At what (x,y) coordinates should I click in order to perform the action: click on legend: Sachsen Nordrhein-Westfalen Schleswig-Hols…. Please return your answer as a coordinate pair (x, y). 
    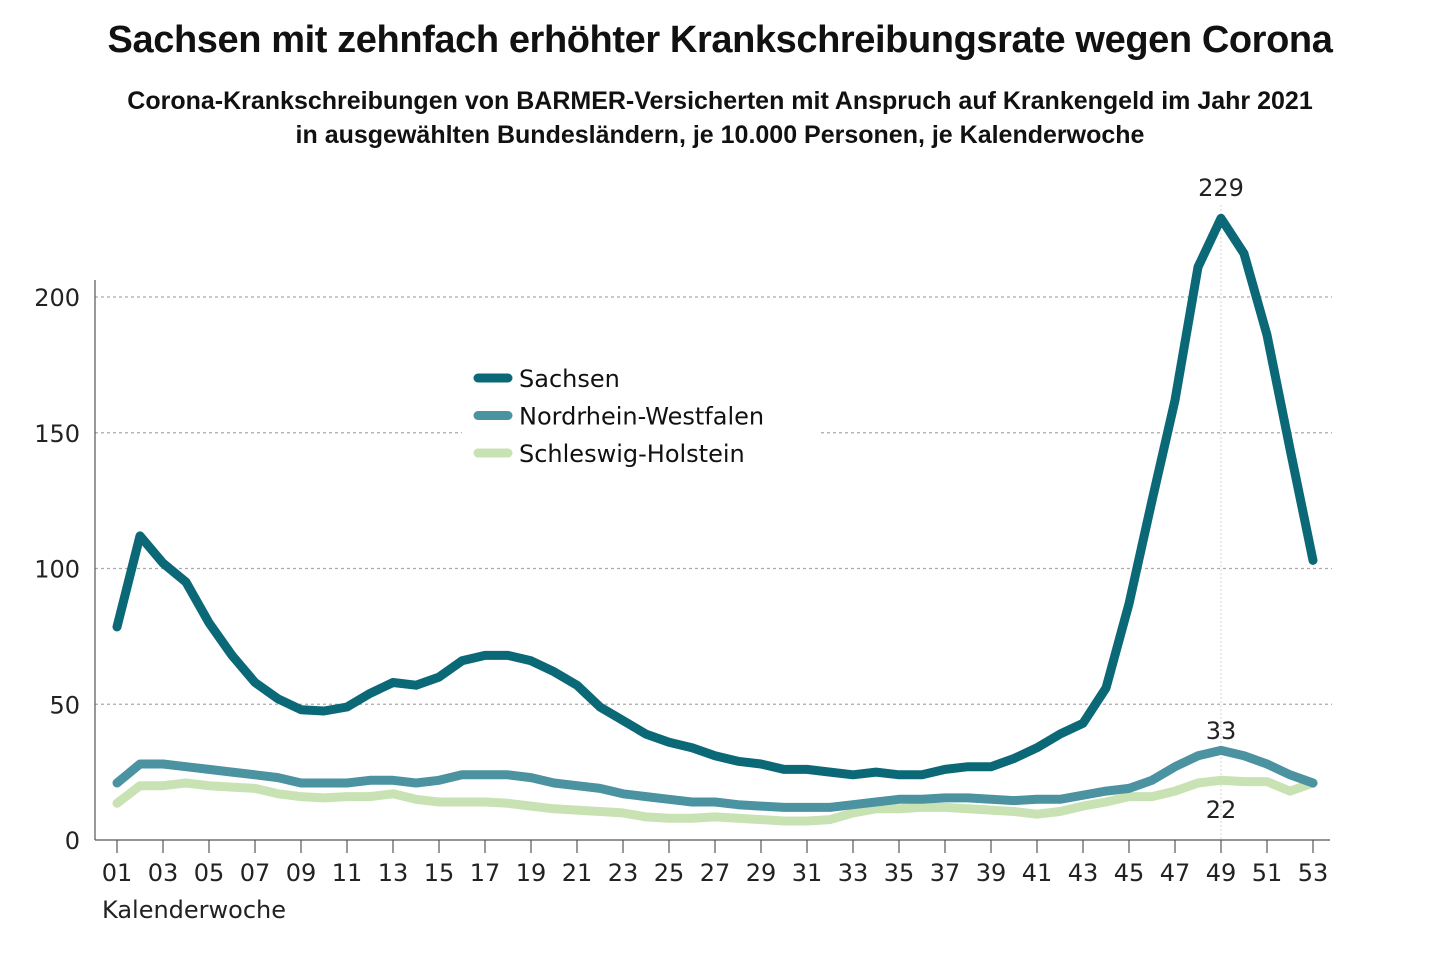
    Looking at the image, I should click on (641, 415).